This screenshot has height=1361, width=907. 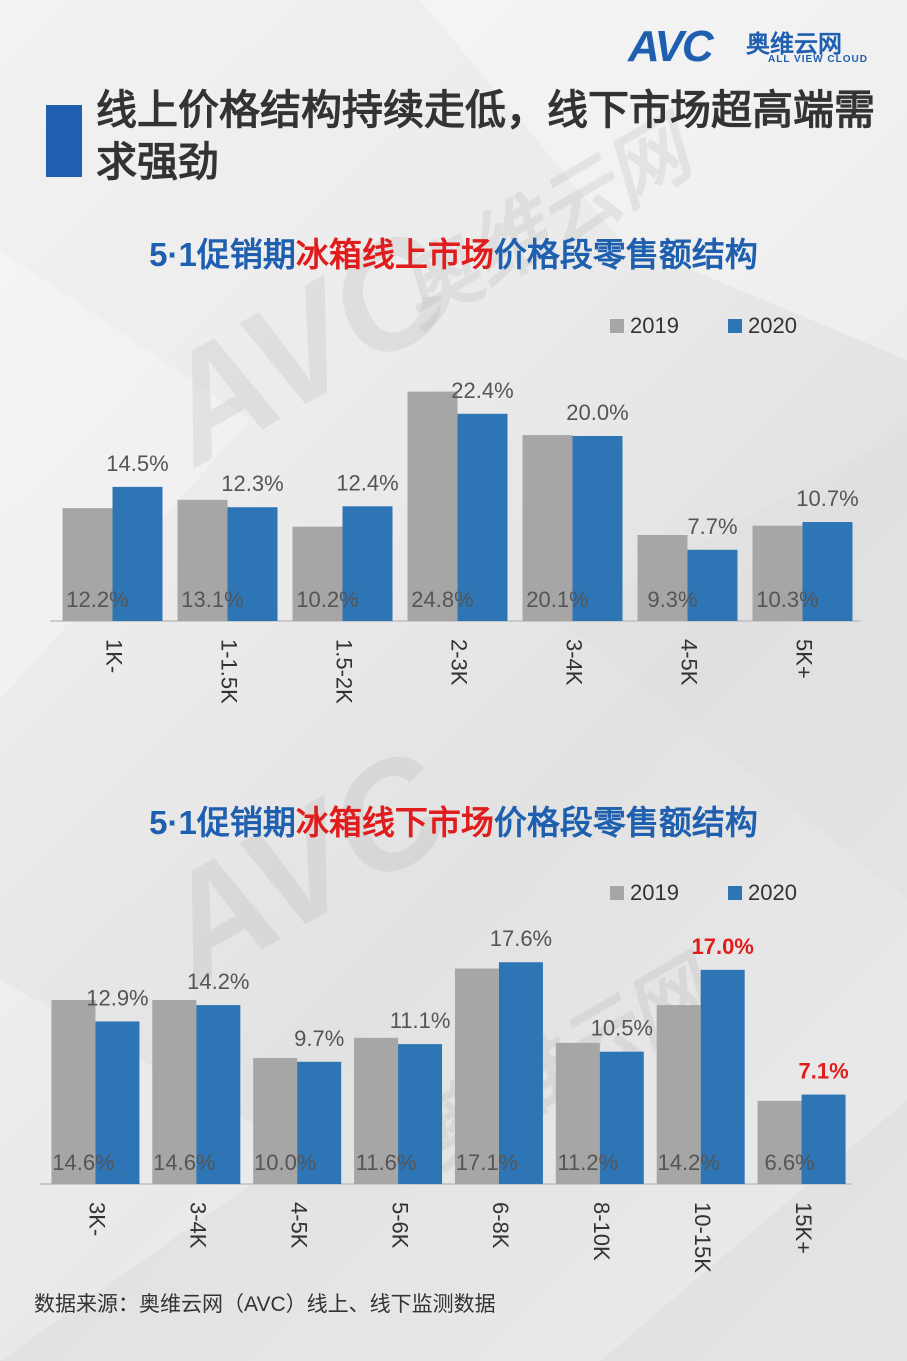 What do you see at coordinates (712, 526) in the screenshot?
I see `data-label-2020: 7.7%` at bounding box center [712, 526].